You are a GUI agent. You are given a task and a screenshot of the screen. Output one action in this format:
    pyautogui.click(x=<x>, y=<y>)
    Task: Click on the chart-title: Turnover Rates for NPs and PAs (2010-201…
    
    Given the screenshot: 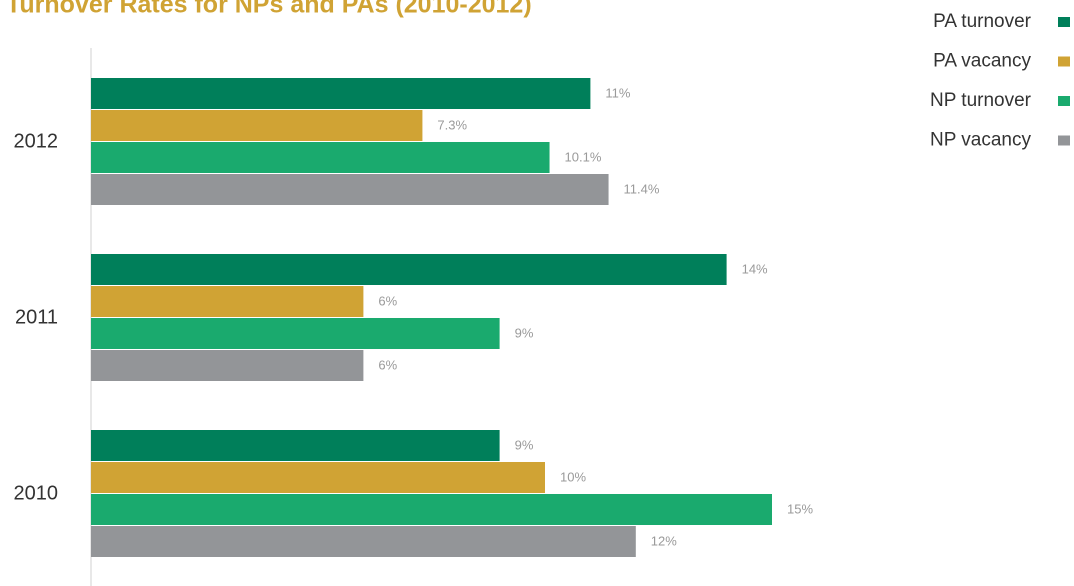 What is the action you would take?
    pyautogui.click(x=269, y=9)
    